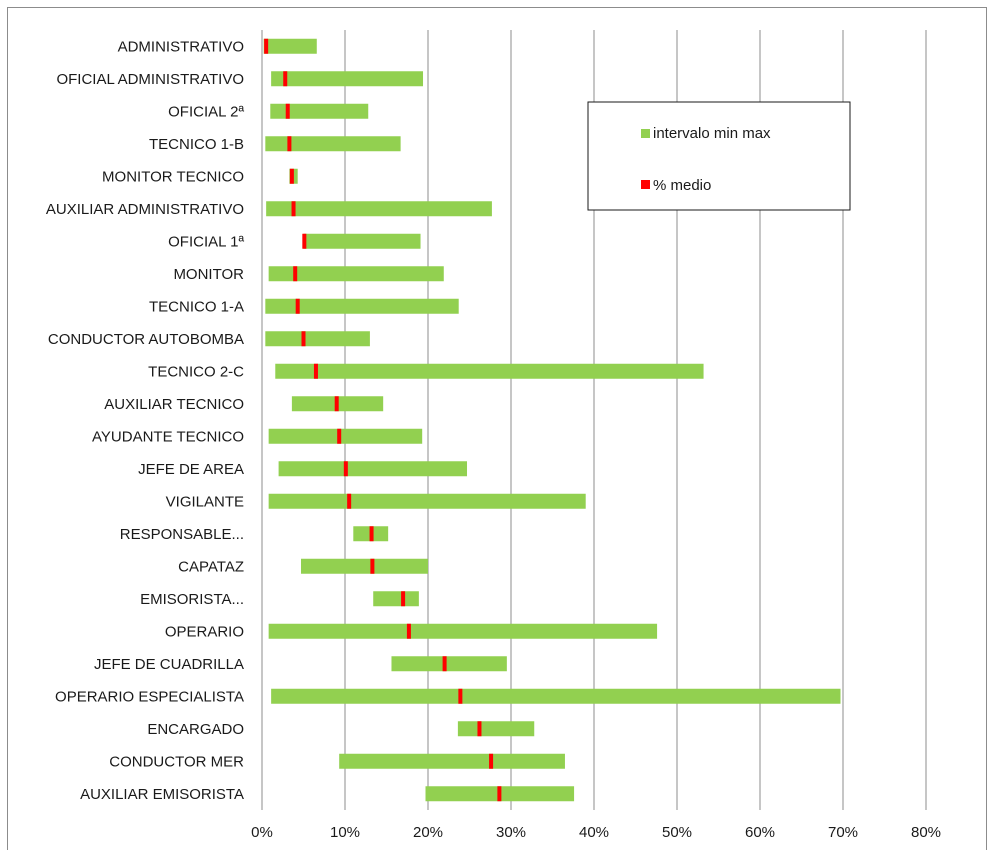 This screenshot has width=990, height=850. What do you see at coordinates (760, 832) in the screenshot?
I see `x-tick-label: 60%` at bounding box center [760, 832].